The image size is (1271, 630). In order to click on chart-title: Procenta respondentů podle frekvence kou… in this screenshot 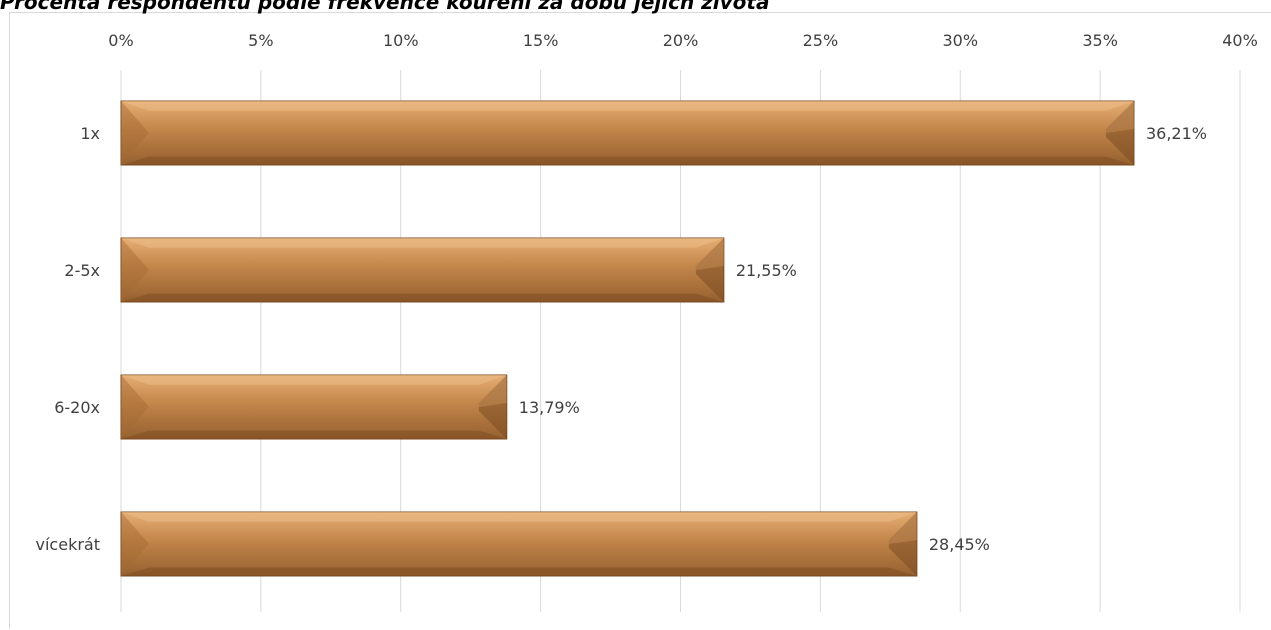, I will do `click(385, 7)`.